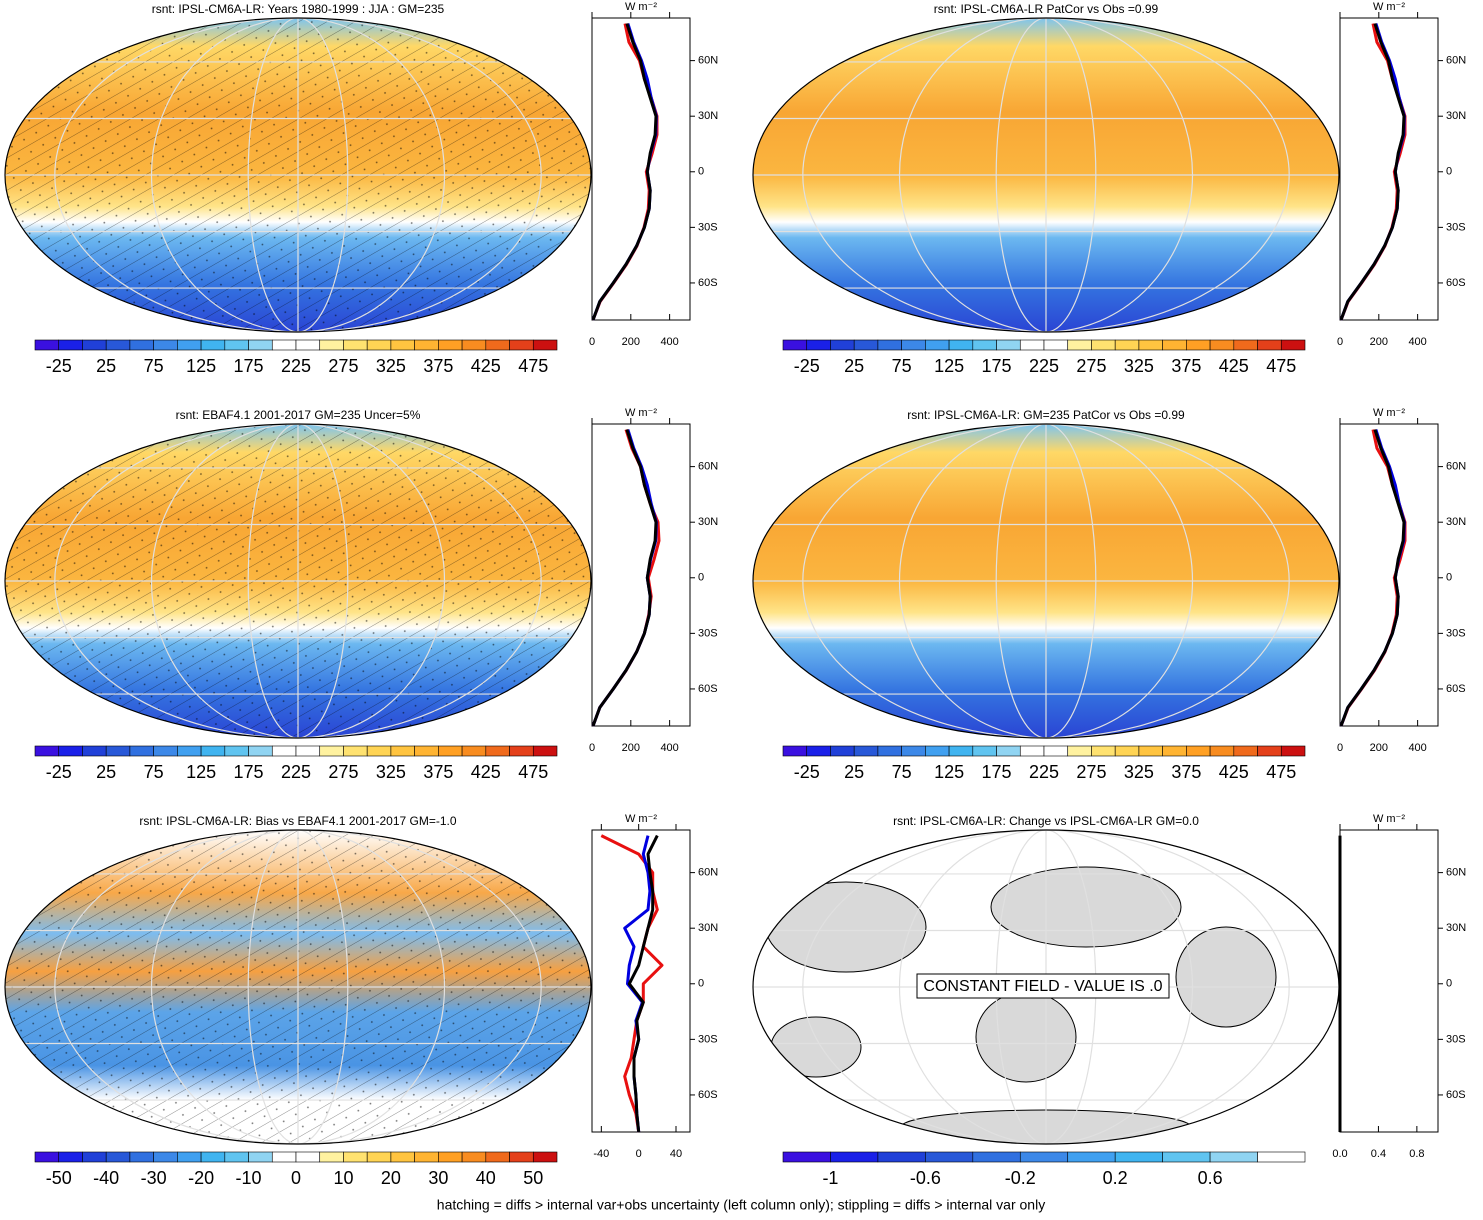  Describe the element at coordinates (1379, 342) in the screenshot. I see `x-tick-label: 200` at that location.